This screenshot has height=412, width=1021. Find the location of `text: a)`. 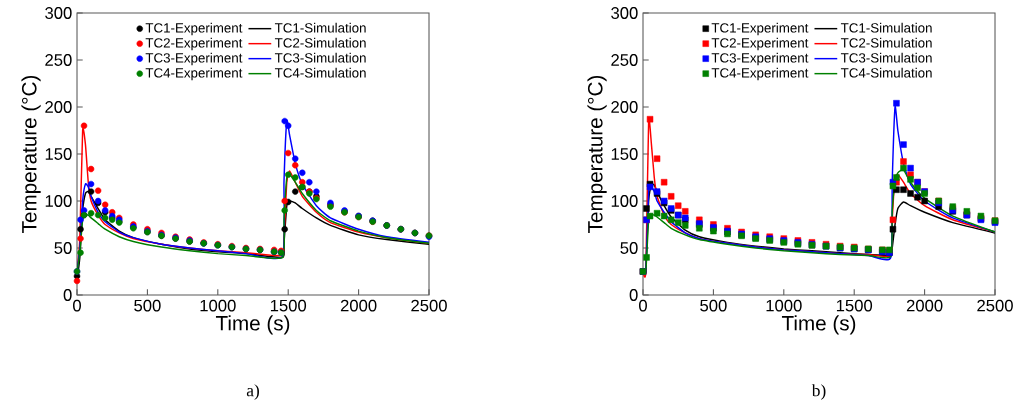

text: a) is located at coordinates (252, 392).